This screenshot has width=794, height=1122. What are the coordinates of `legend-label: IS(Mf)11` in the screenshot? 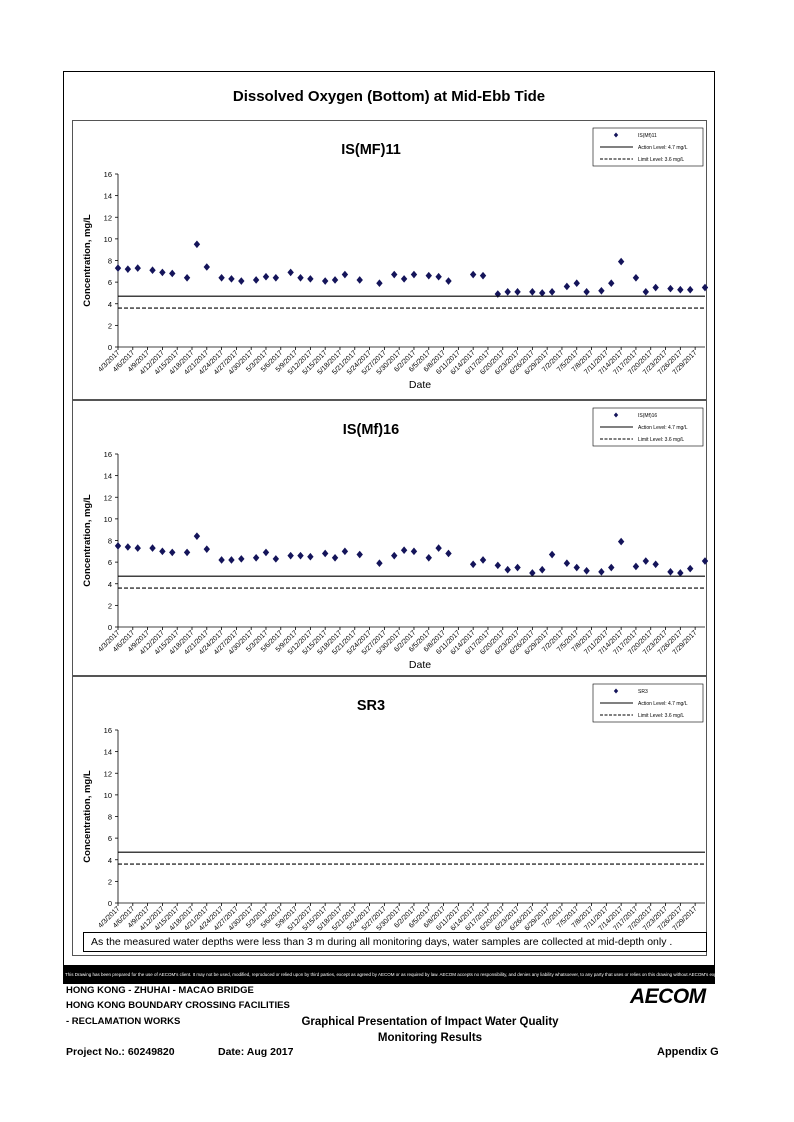 It's located at (647, 136).